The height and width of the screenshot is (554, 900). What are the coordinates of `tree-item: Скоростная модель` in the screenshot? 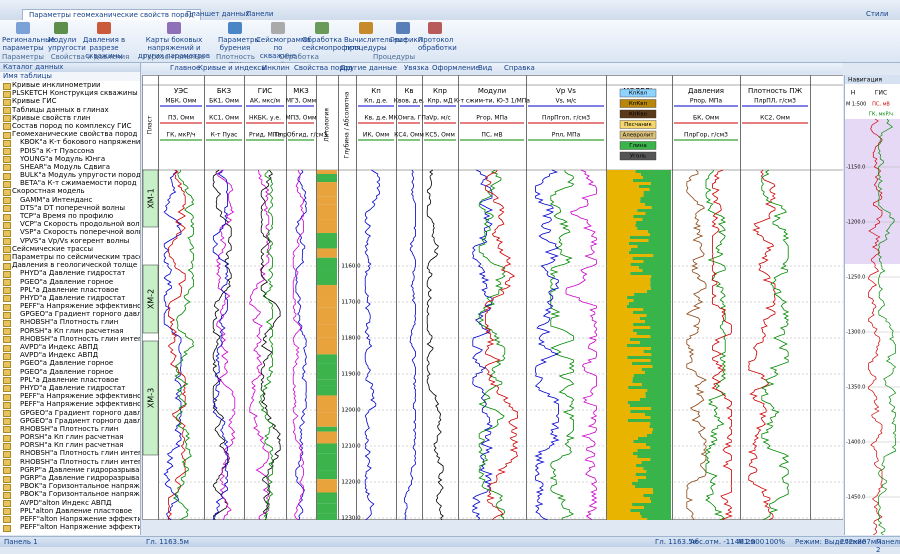 It's located at (70, 192).